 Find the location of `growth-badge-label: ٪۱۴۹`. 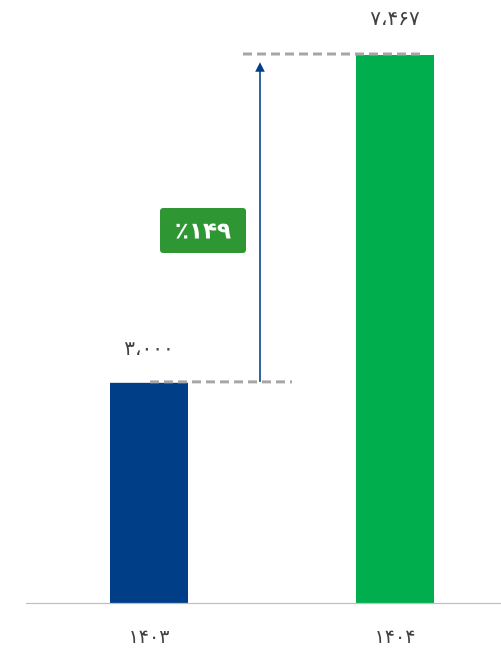

growth-badge-label: ٪۱۴۹ is located at coordinates (203, 232).